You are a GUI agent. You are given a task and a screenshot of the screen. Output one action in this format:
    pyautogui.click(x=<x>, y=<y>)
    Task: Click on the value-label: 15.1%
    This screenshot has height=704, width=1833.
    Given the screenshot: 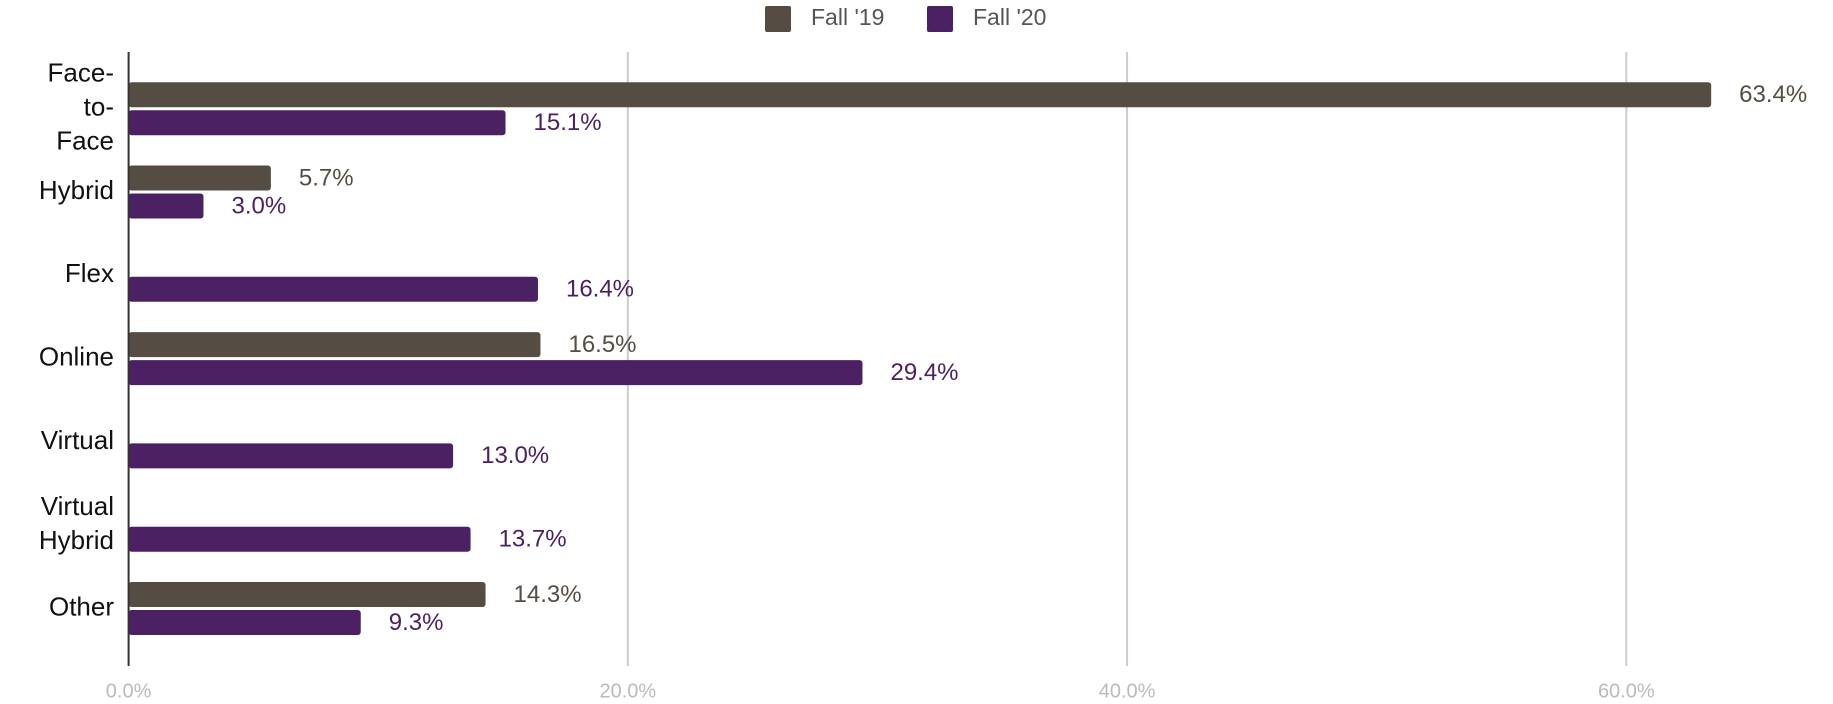 What is the action you would take?
    pyautogui.click(x=568, y=122)
    